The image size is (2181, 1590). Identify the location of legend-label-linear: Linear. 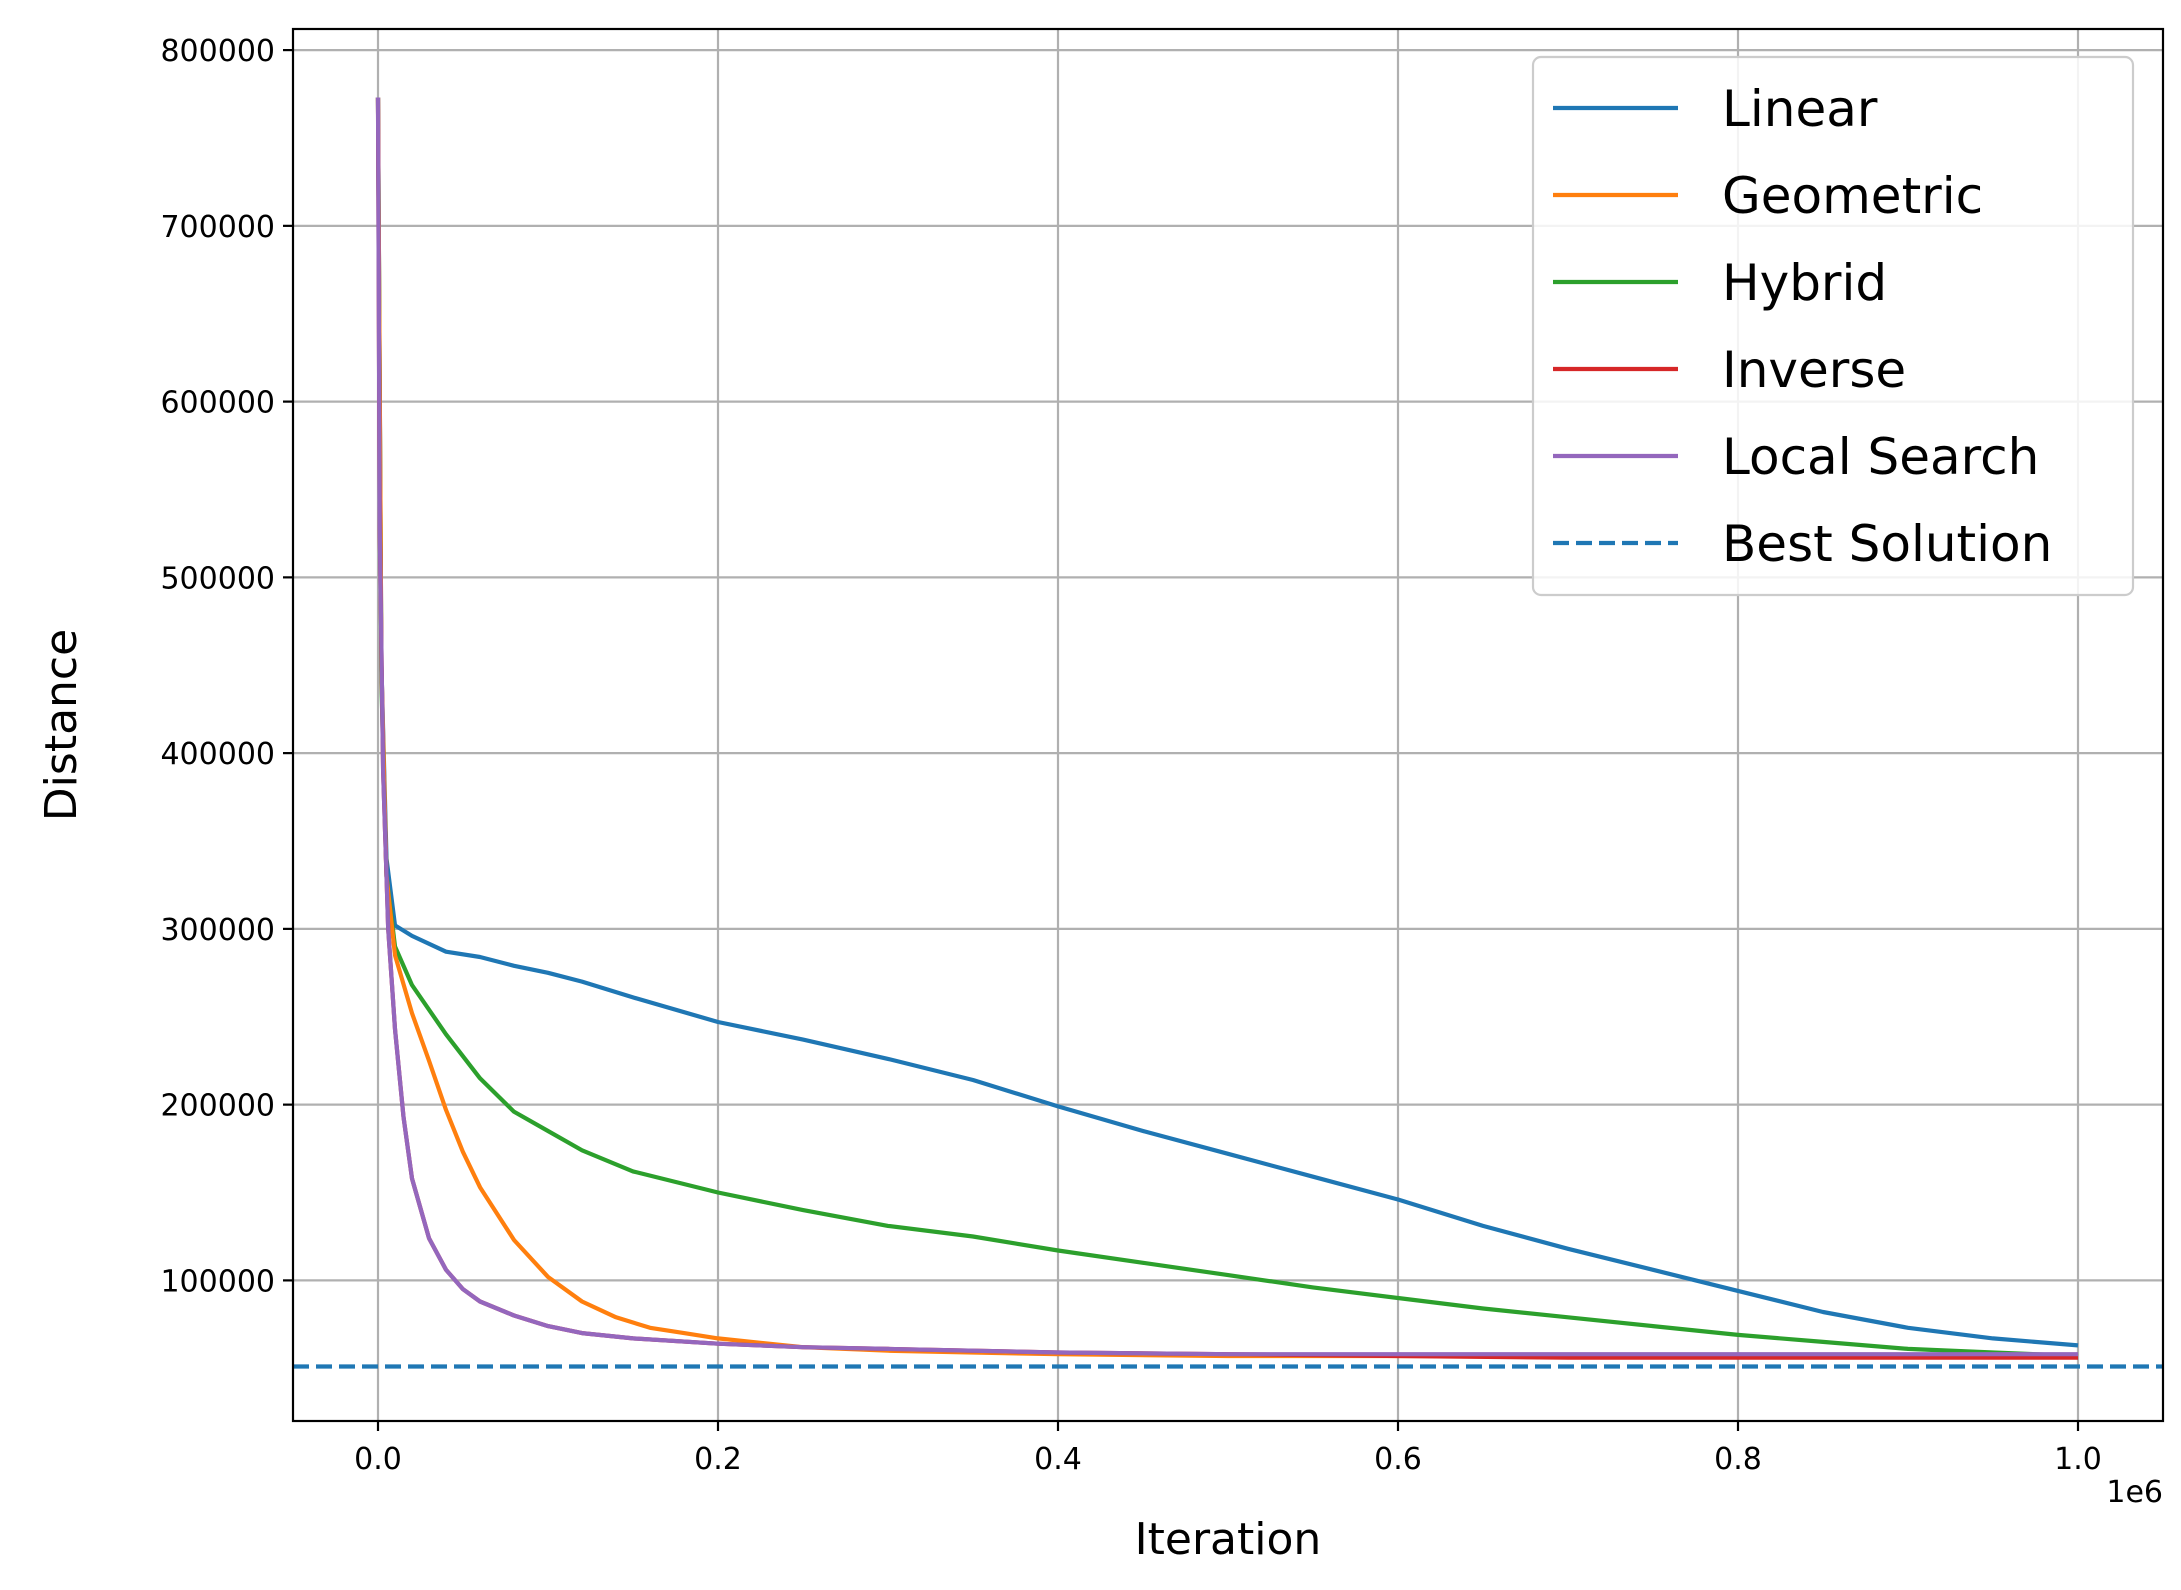
(1800, 109).